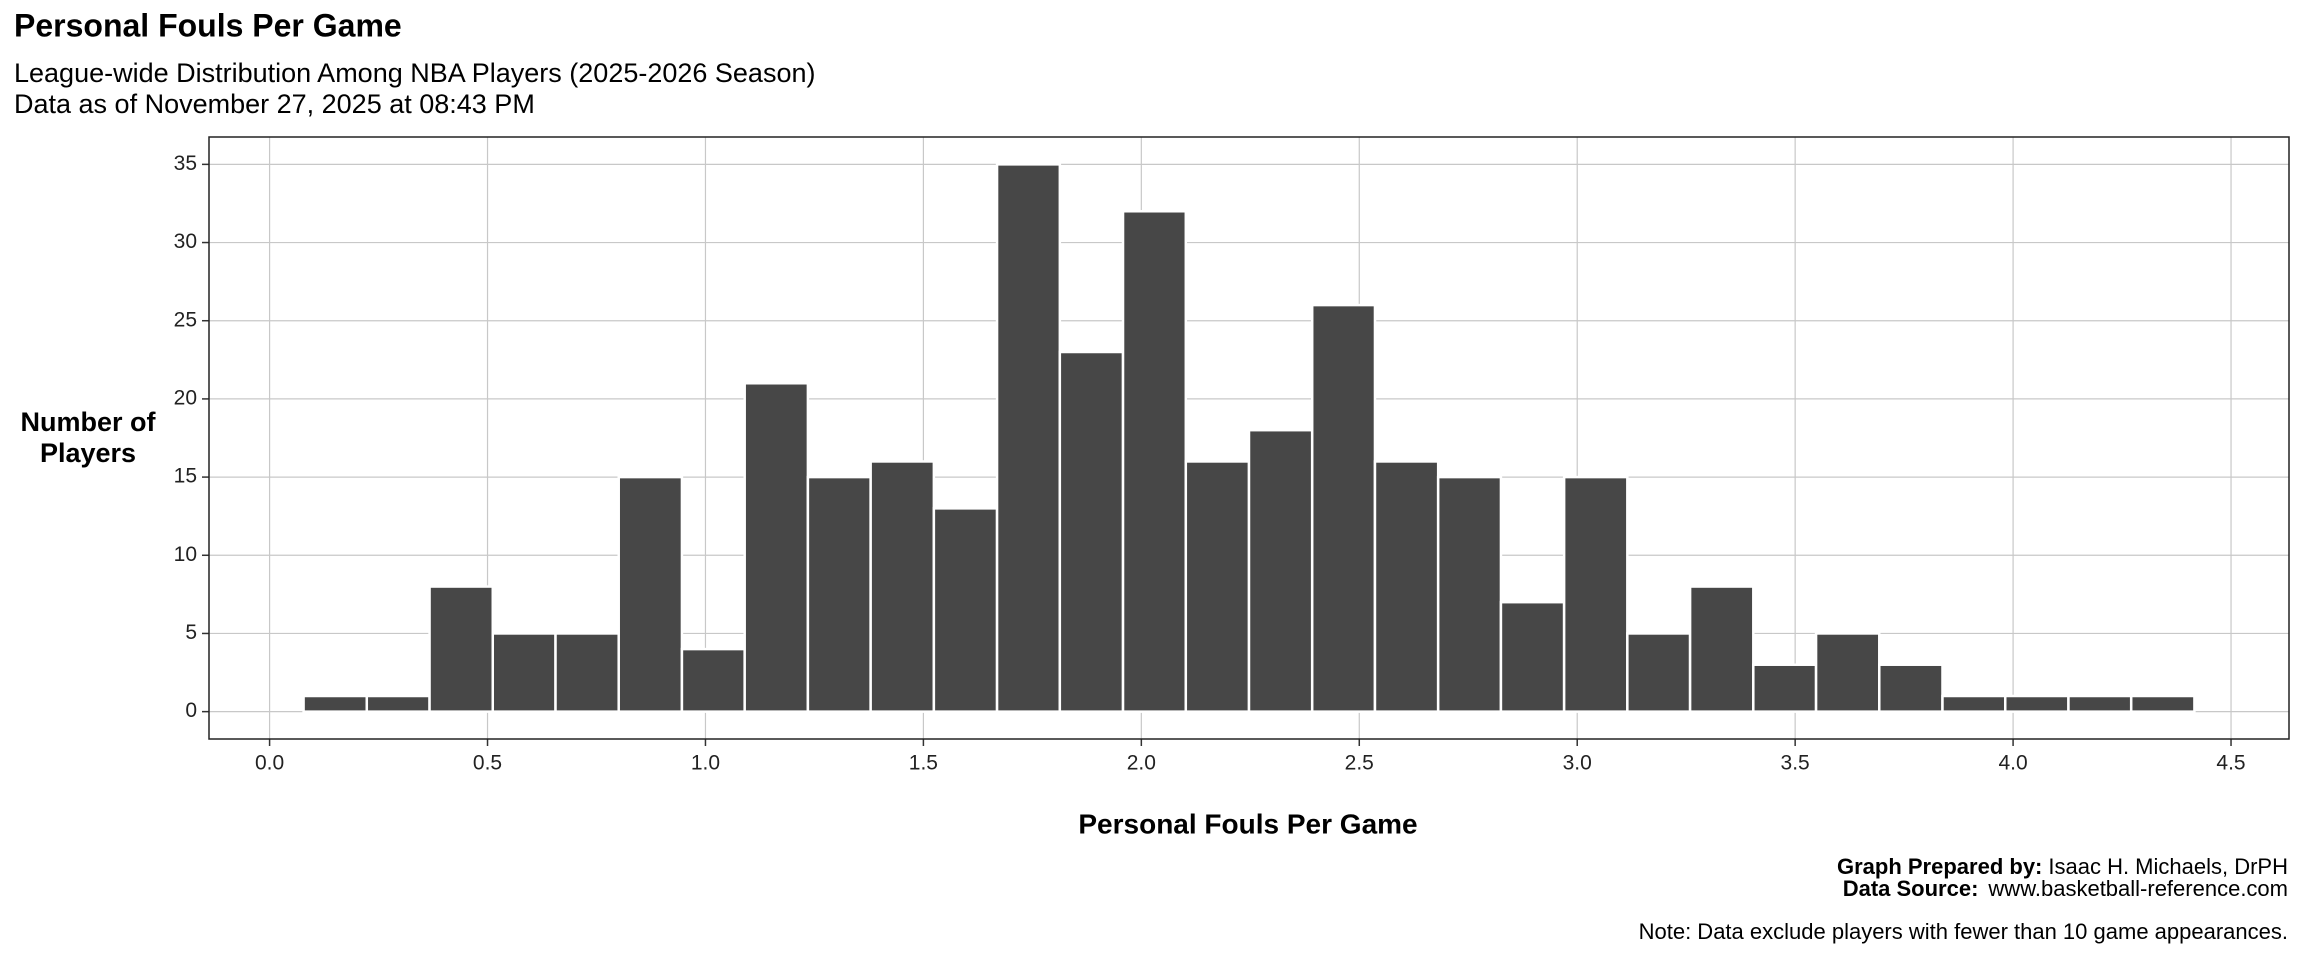 The height and width of the screenshot is (960, 2304). Describe the element at coordinates (89, 422) in the screenshot. I see `y-axis-title: Number of` at that location.